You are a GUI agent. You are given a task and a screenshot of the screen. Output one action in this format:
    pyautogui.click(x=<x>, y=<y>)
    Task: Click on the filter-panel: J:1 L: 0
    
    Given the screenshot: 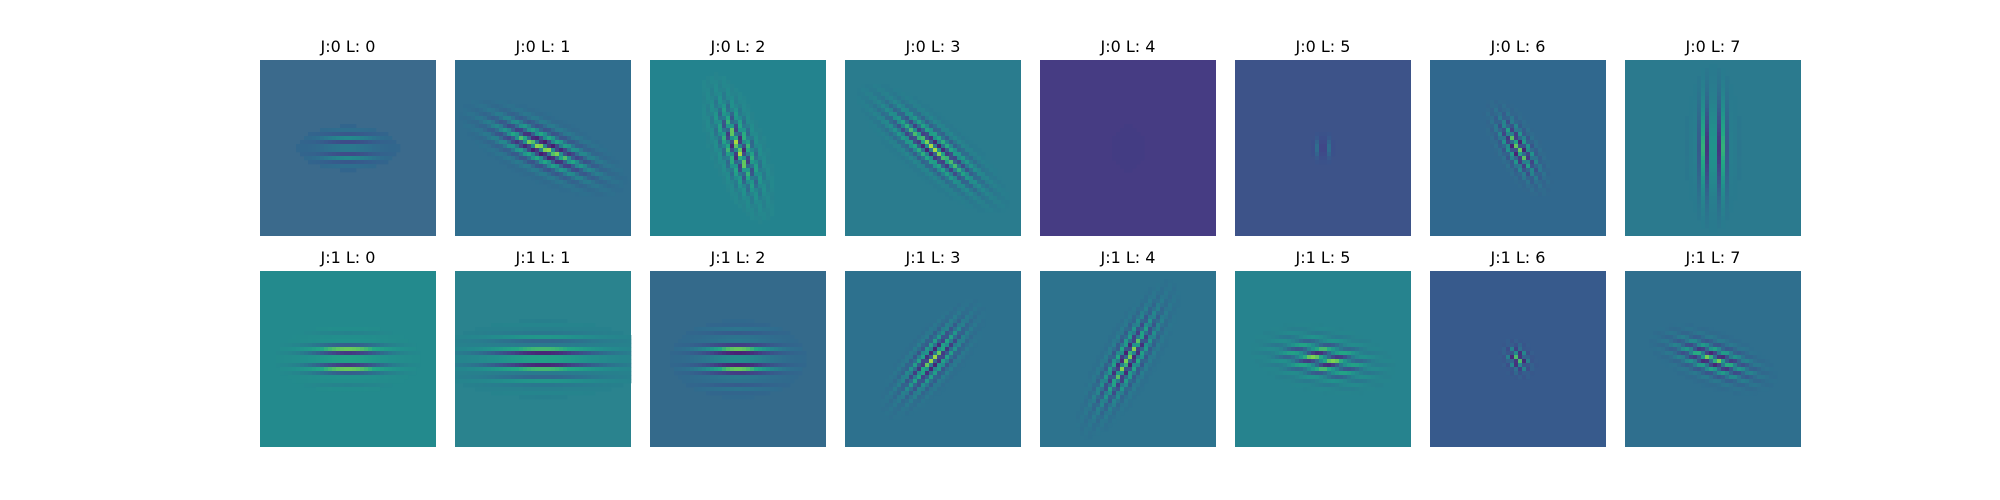 What is the action you would take?
    pyautogui.click(x=348, y=347)
    